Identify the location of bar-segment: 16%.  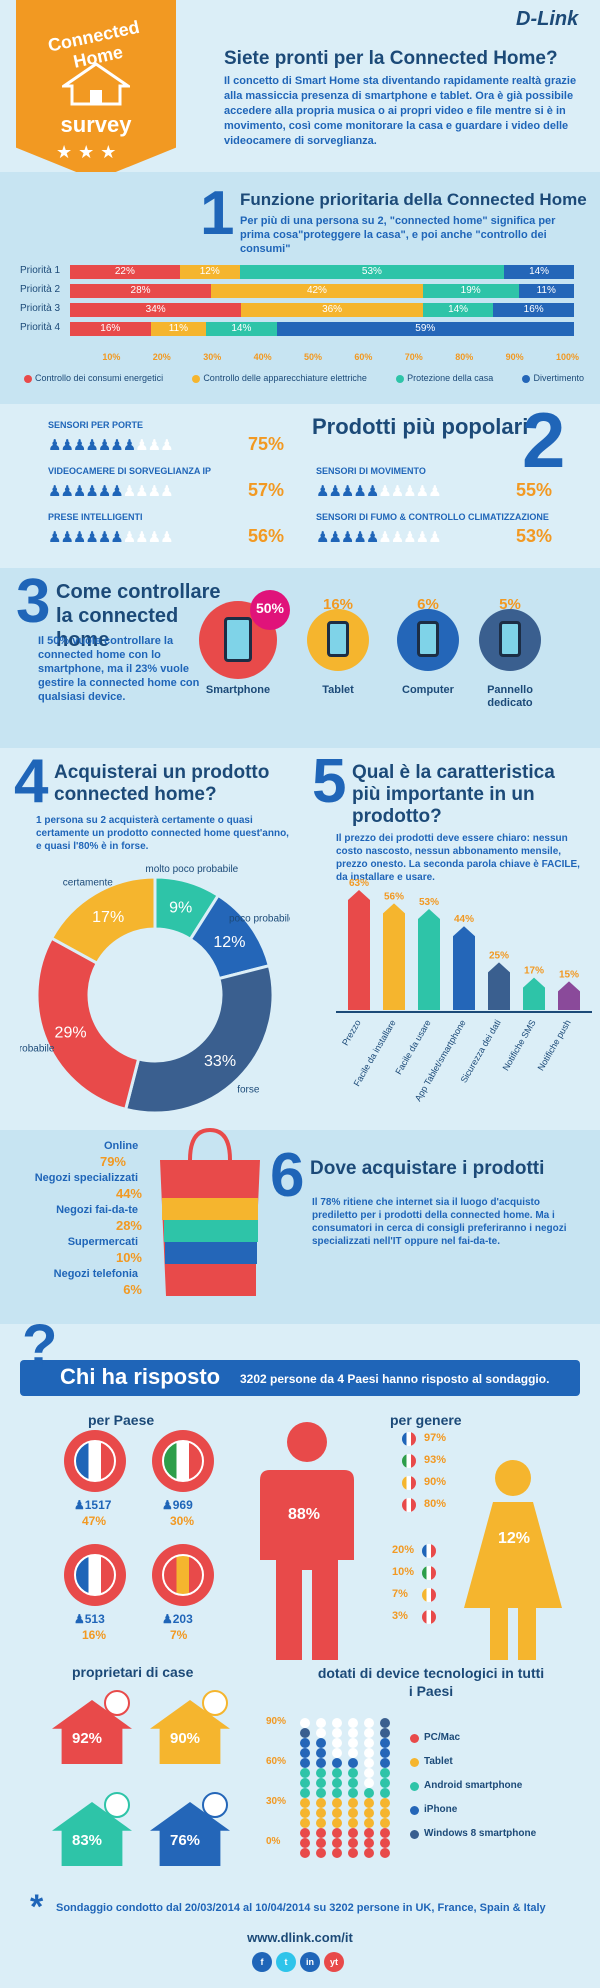
(533, 310).